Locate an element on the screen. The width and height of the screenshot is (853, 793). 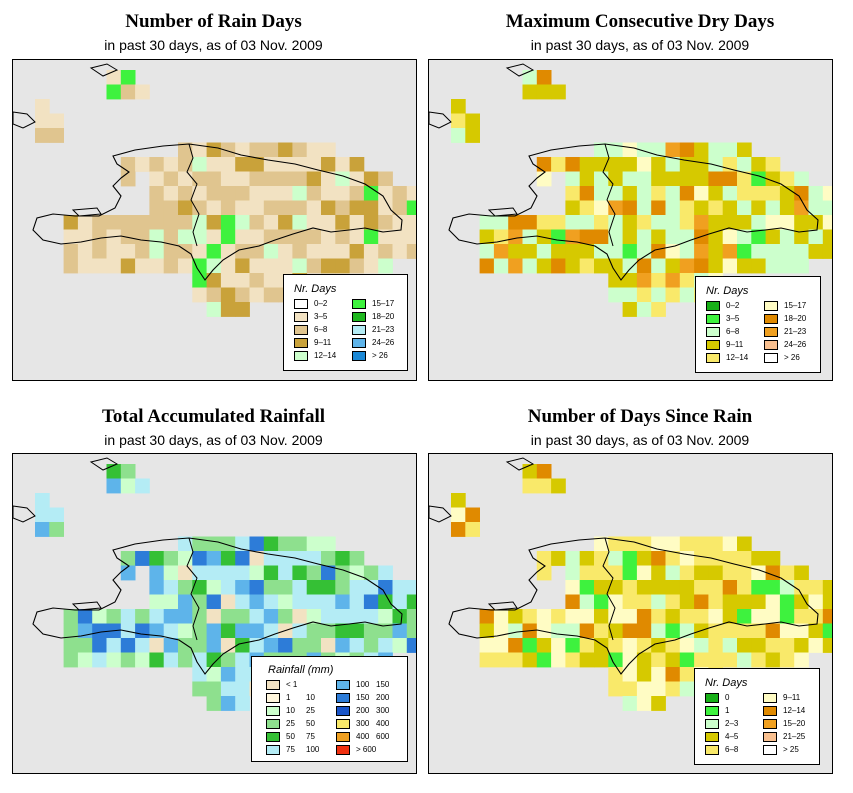
legend-range-to: 400 is located at coordinates (383, 723).